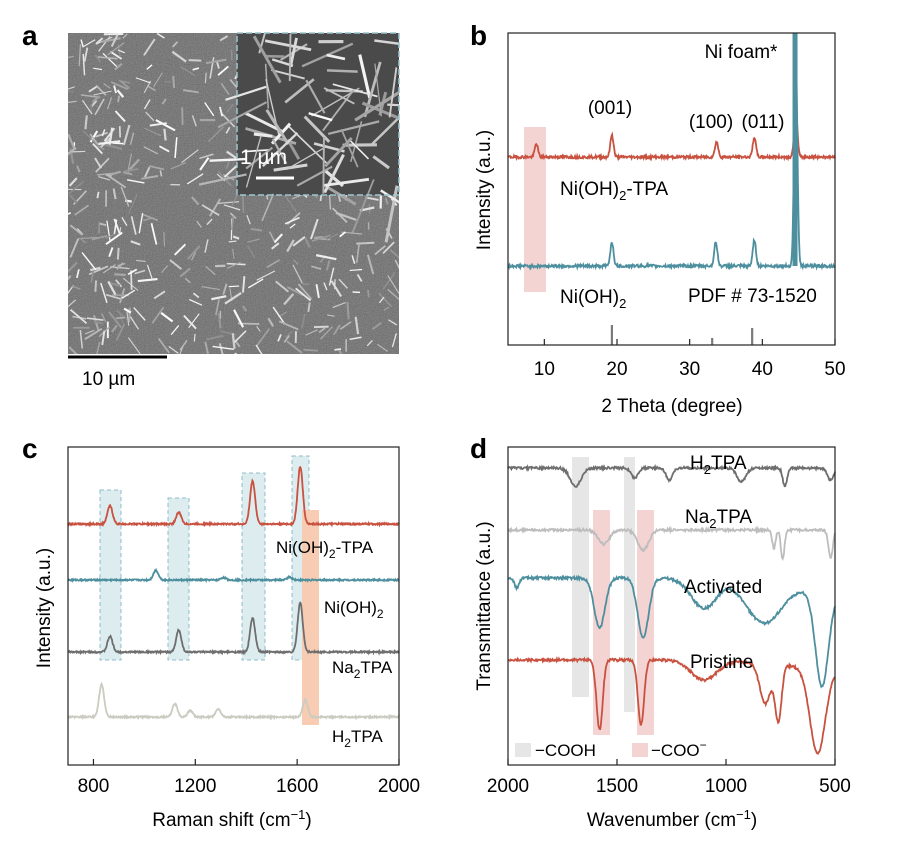  What do you see at coordinates (741, 52) in the screenshot?
I see `b-annot-nifoam: Ni foam*` at bounding box center [741, 52].